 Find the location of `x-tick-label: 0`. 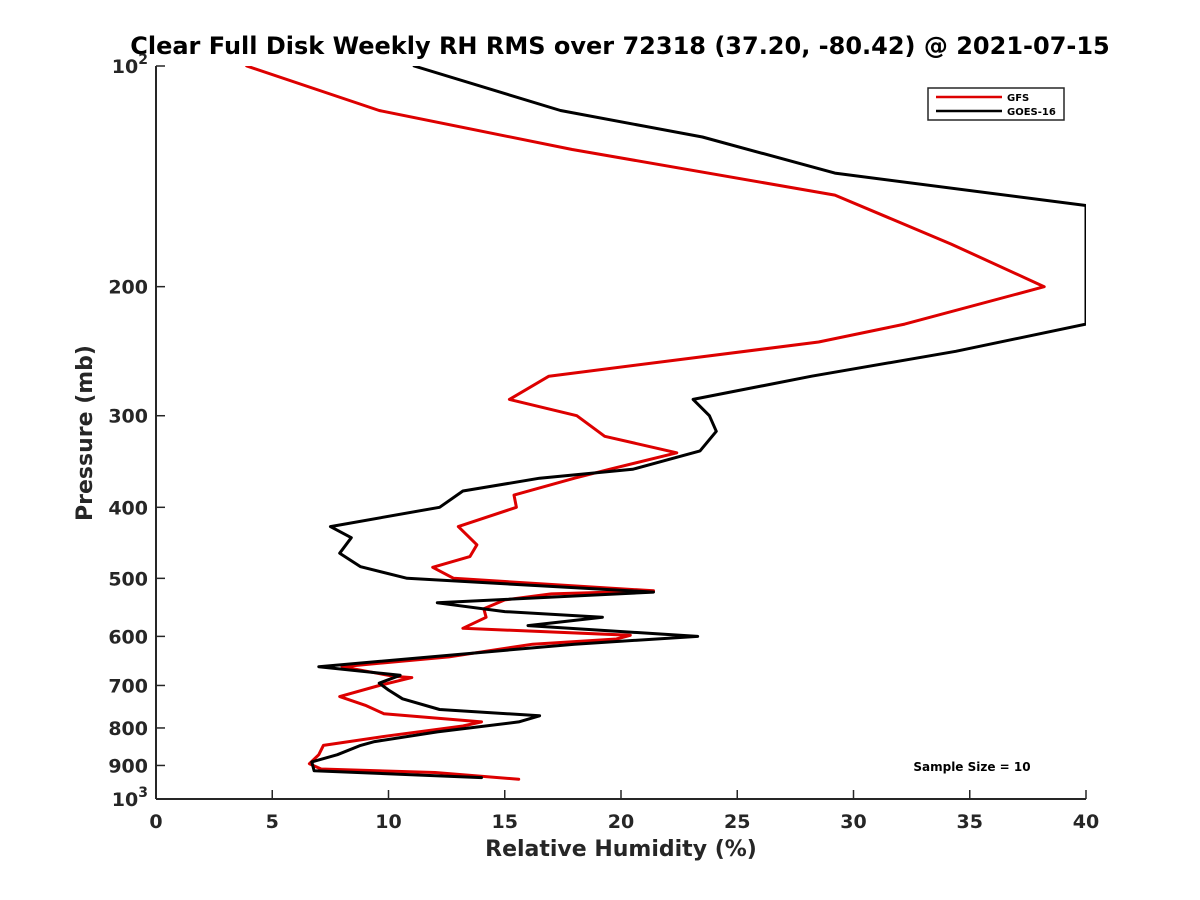

x-tick-label: 0 is located at coordinates (155, 822).